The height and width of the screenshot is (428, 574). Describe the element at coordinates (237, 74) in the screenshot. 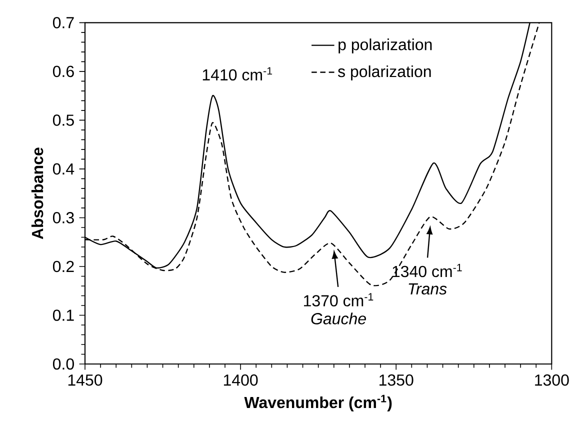

I see `annotation: 1410 cm$^{-1}$` at that location.